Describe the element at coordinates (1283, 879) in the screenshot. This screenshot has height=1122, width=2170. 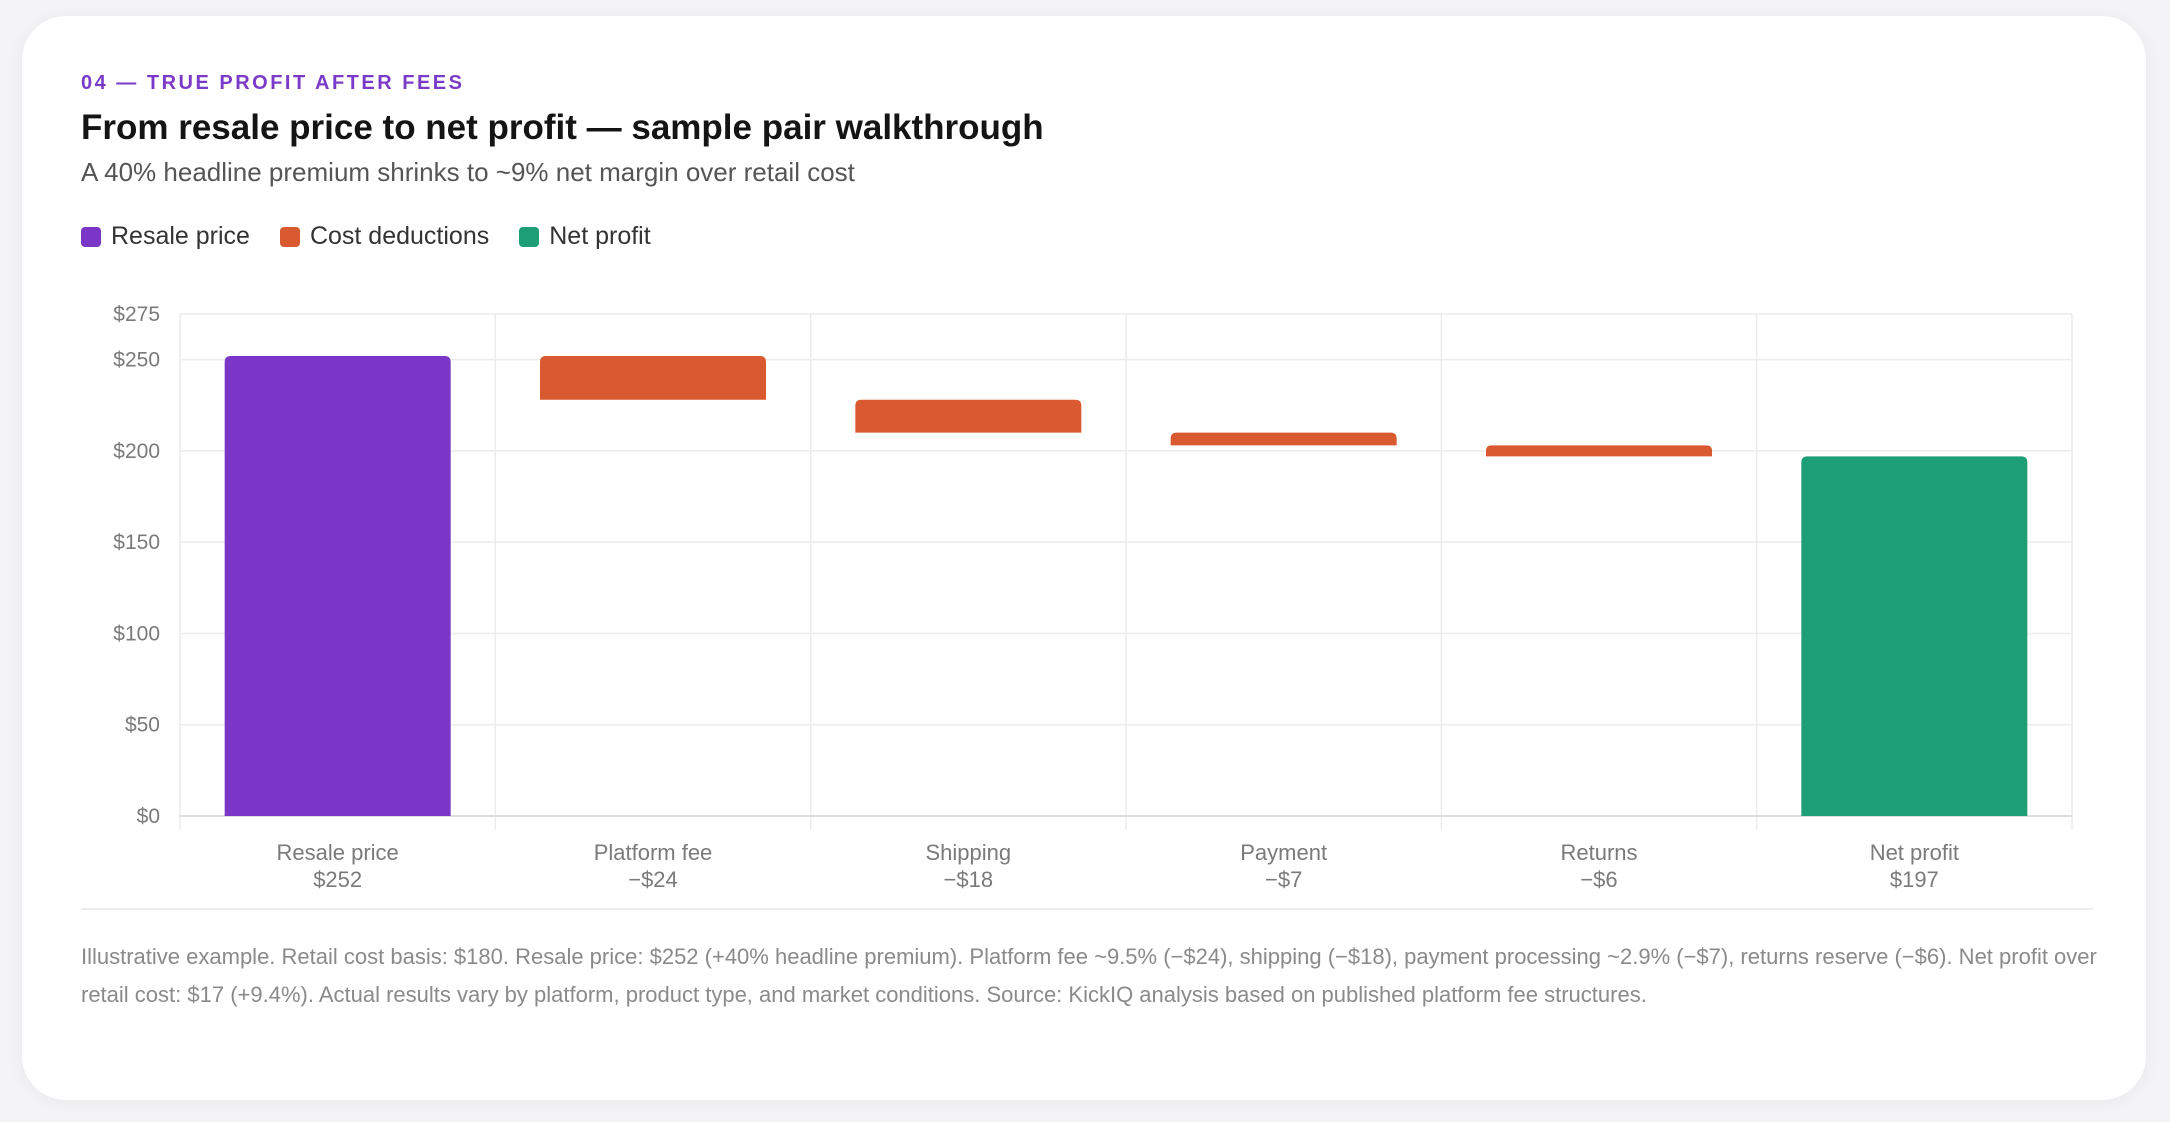
I see `bar-value-label-payment: −$7` at that location.